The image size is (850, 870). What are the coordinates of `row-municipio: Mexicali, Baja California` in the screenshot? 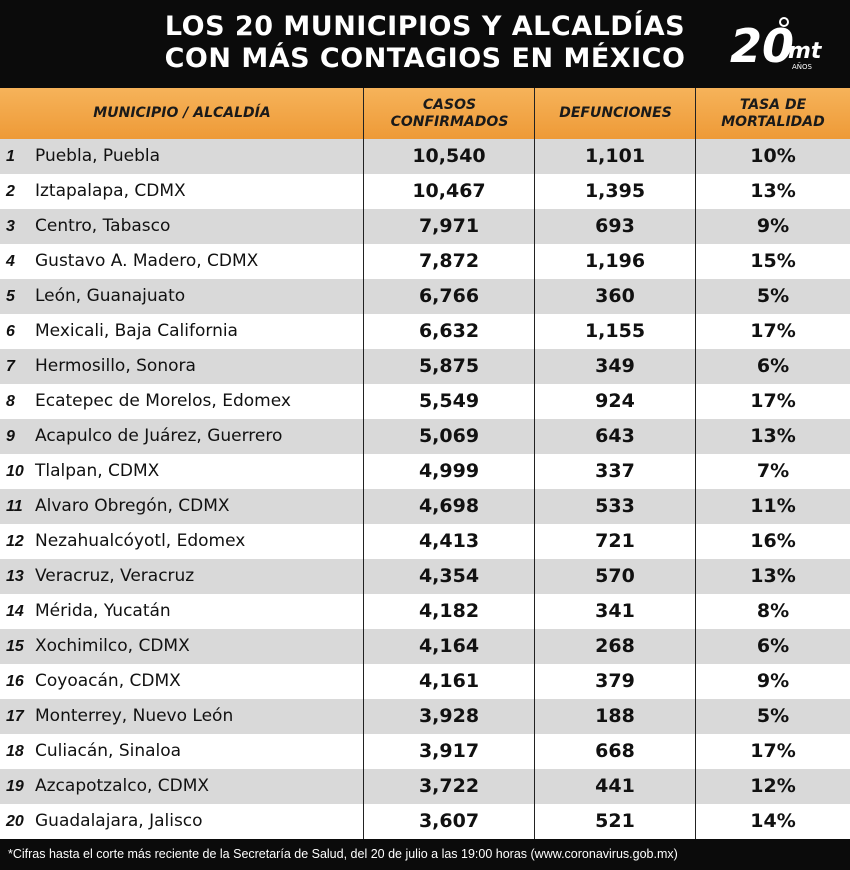 It's located at (136, 331).